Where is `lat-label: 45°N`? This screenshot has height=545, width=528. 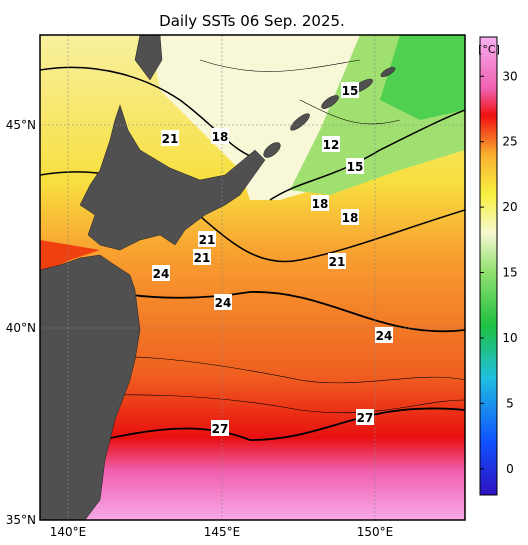
lat-label: 45°N is located at coordinates (21, 125).